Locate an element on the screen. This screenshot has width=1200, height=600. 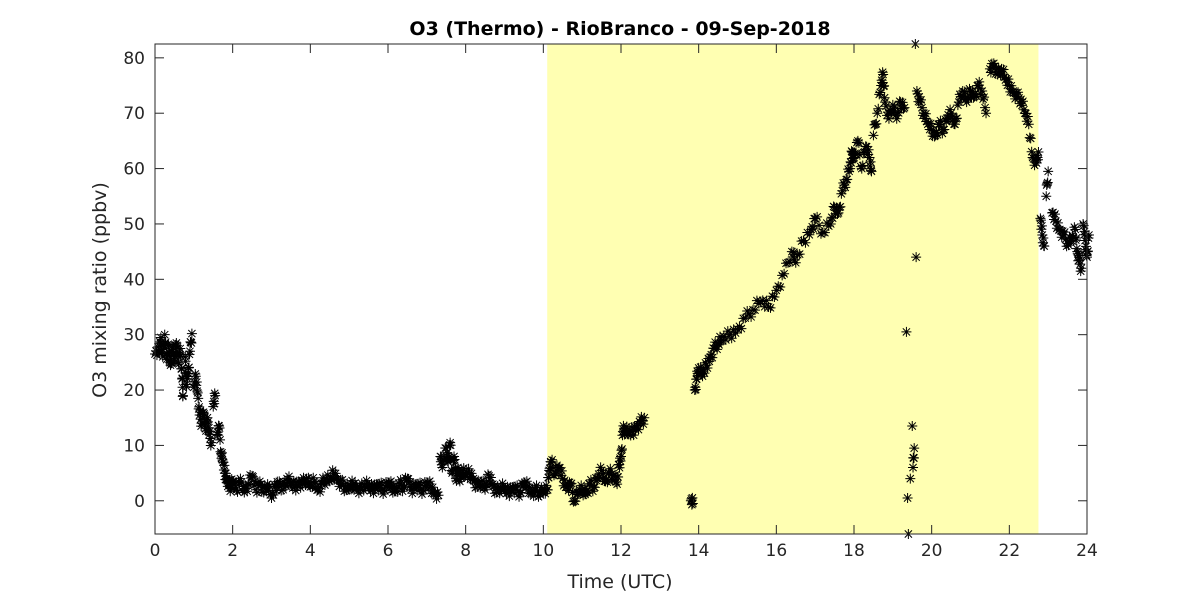
x-tick-label: 12 is located at coordinates (621, 551).